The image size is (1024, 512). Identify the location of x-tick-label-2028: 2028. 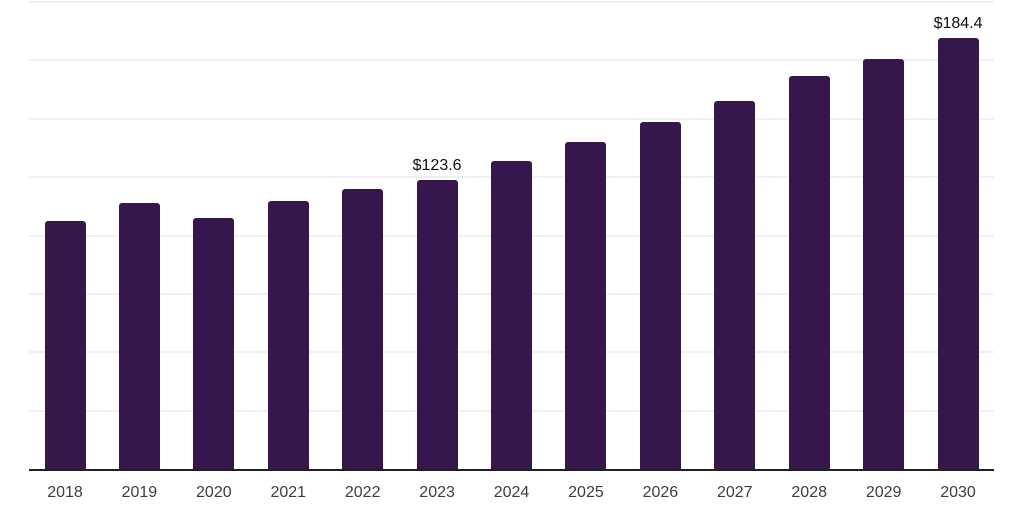
(809, 492).